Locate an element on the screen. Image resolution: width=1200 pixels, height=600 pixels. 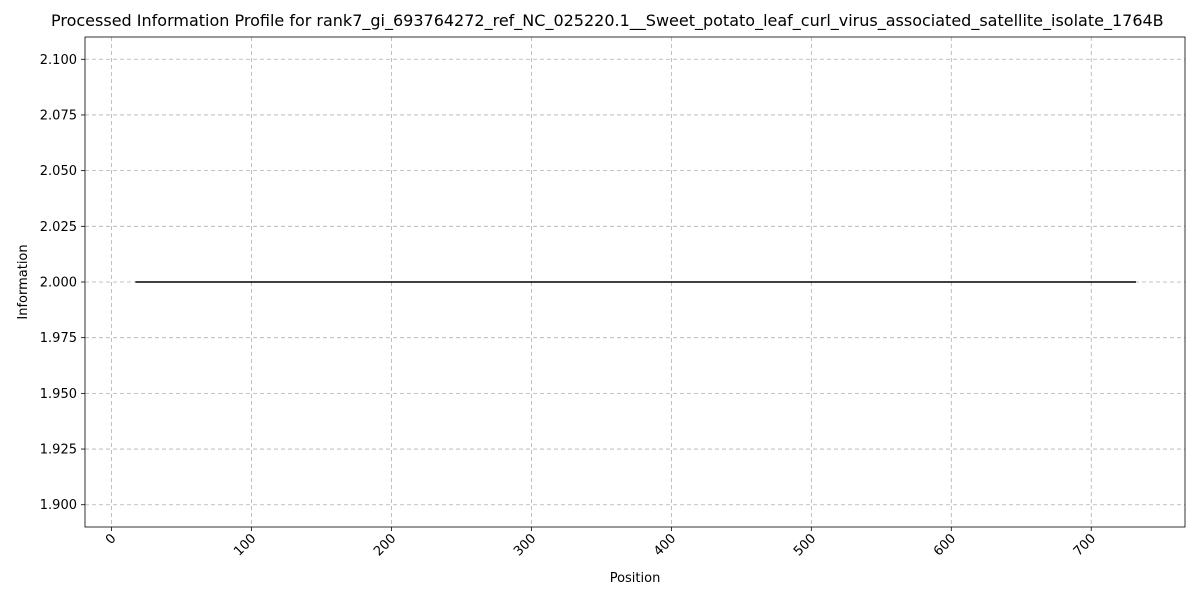
x-tick-label: 200 is located at coordinates (385, 545).